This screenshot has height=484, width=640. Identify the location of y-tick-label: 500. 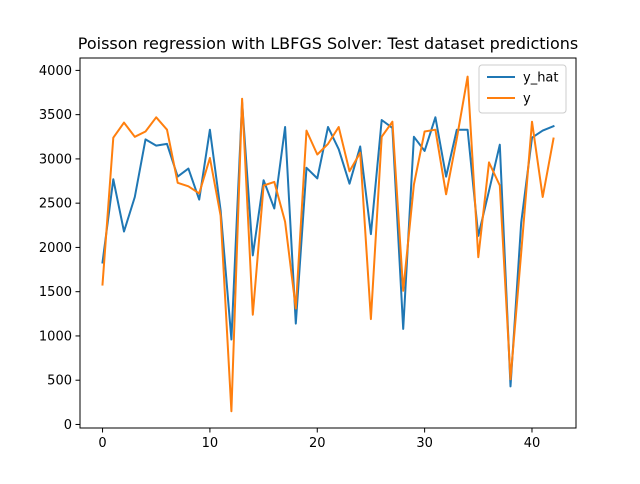
(59, 381).